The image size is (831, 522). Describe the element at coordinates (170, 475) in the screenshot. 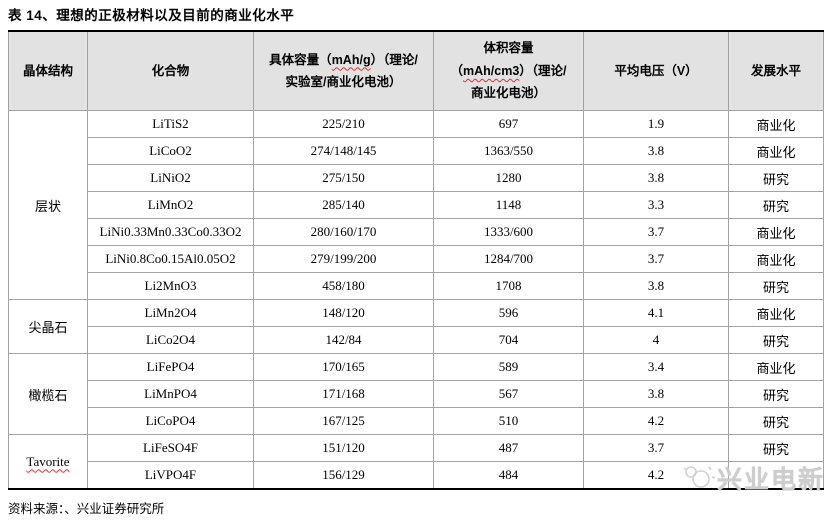

I see `compound-cell: LiVPO4F` at that location.